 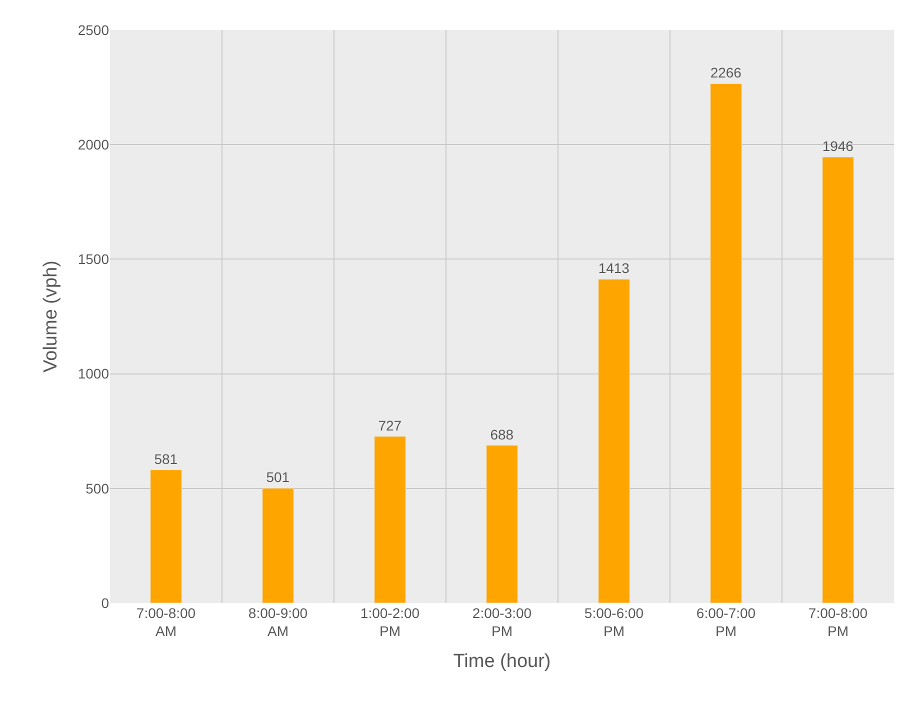 I want to click on data-label: 2266, so click(x=726, y=72).